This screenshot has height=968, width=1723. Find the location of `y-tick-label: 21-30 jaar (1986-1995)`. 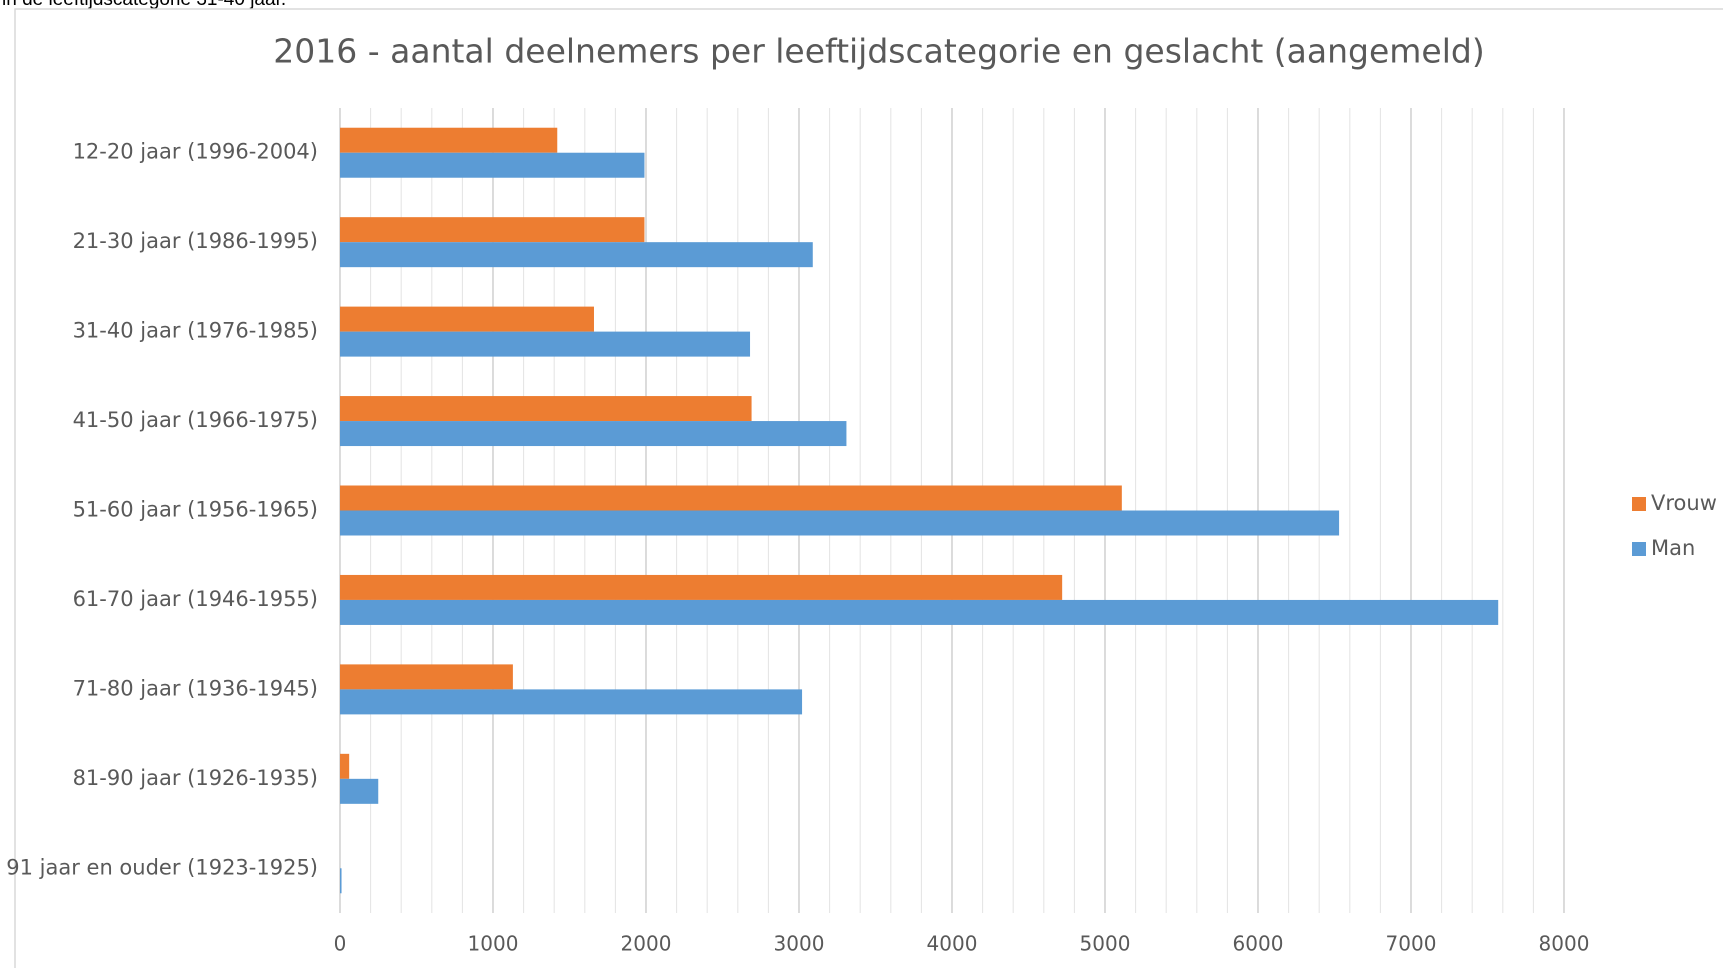

y-tick-label: 21-30 jaar (1986-1995) is located at coordinates (195, 241).